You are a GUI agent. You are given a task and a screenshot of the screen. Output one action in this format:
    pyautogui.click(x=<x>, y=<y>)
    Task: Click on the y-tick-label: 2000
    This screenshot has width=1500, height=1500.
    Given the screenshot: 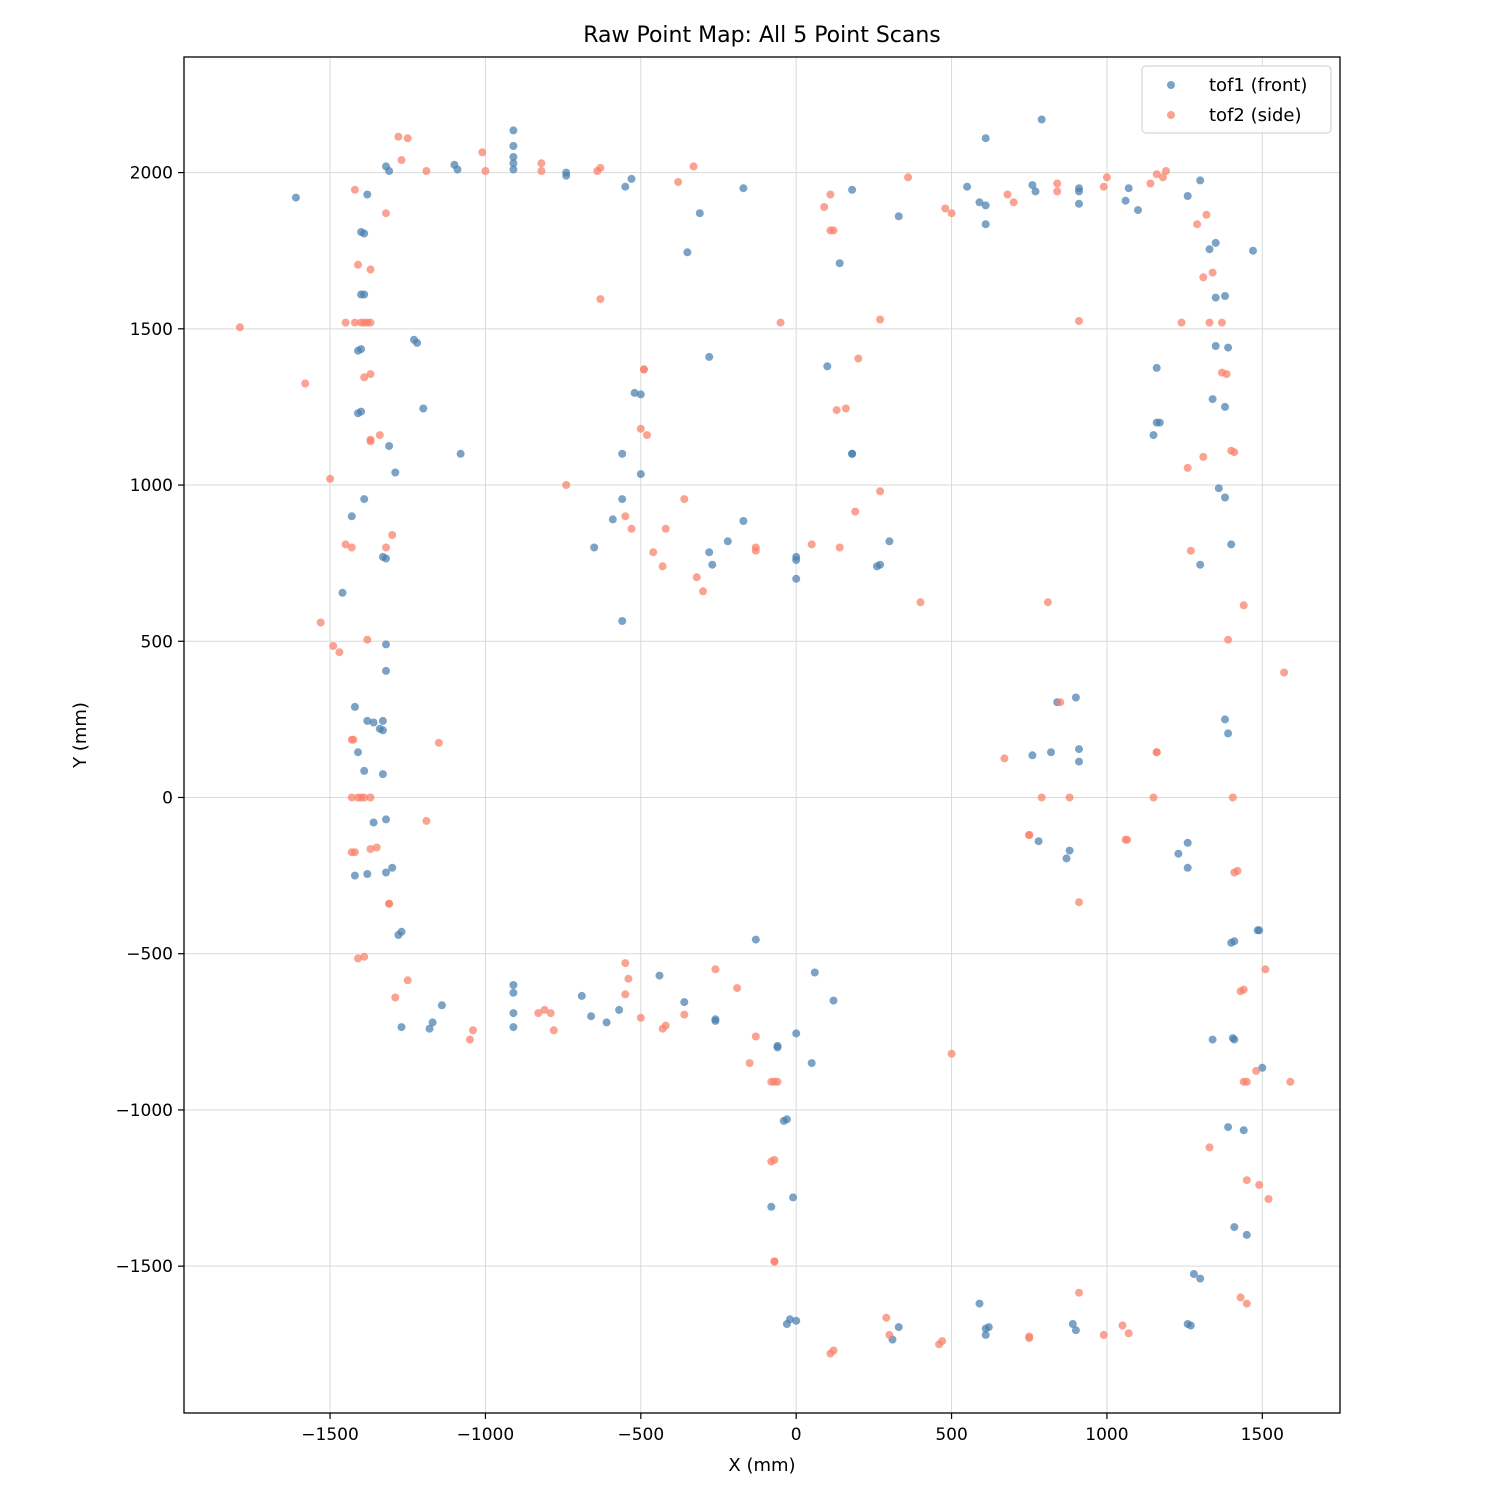 What is the action you would take?
    pyautogui.click(x=151, y=174)
    